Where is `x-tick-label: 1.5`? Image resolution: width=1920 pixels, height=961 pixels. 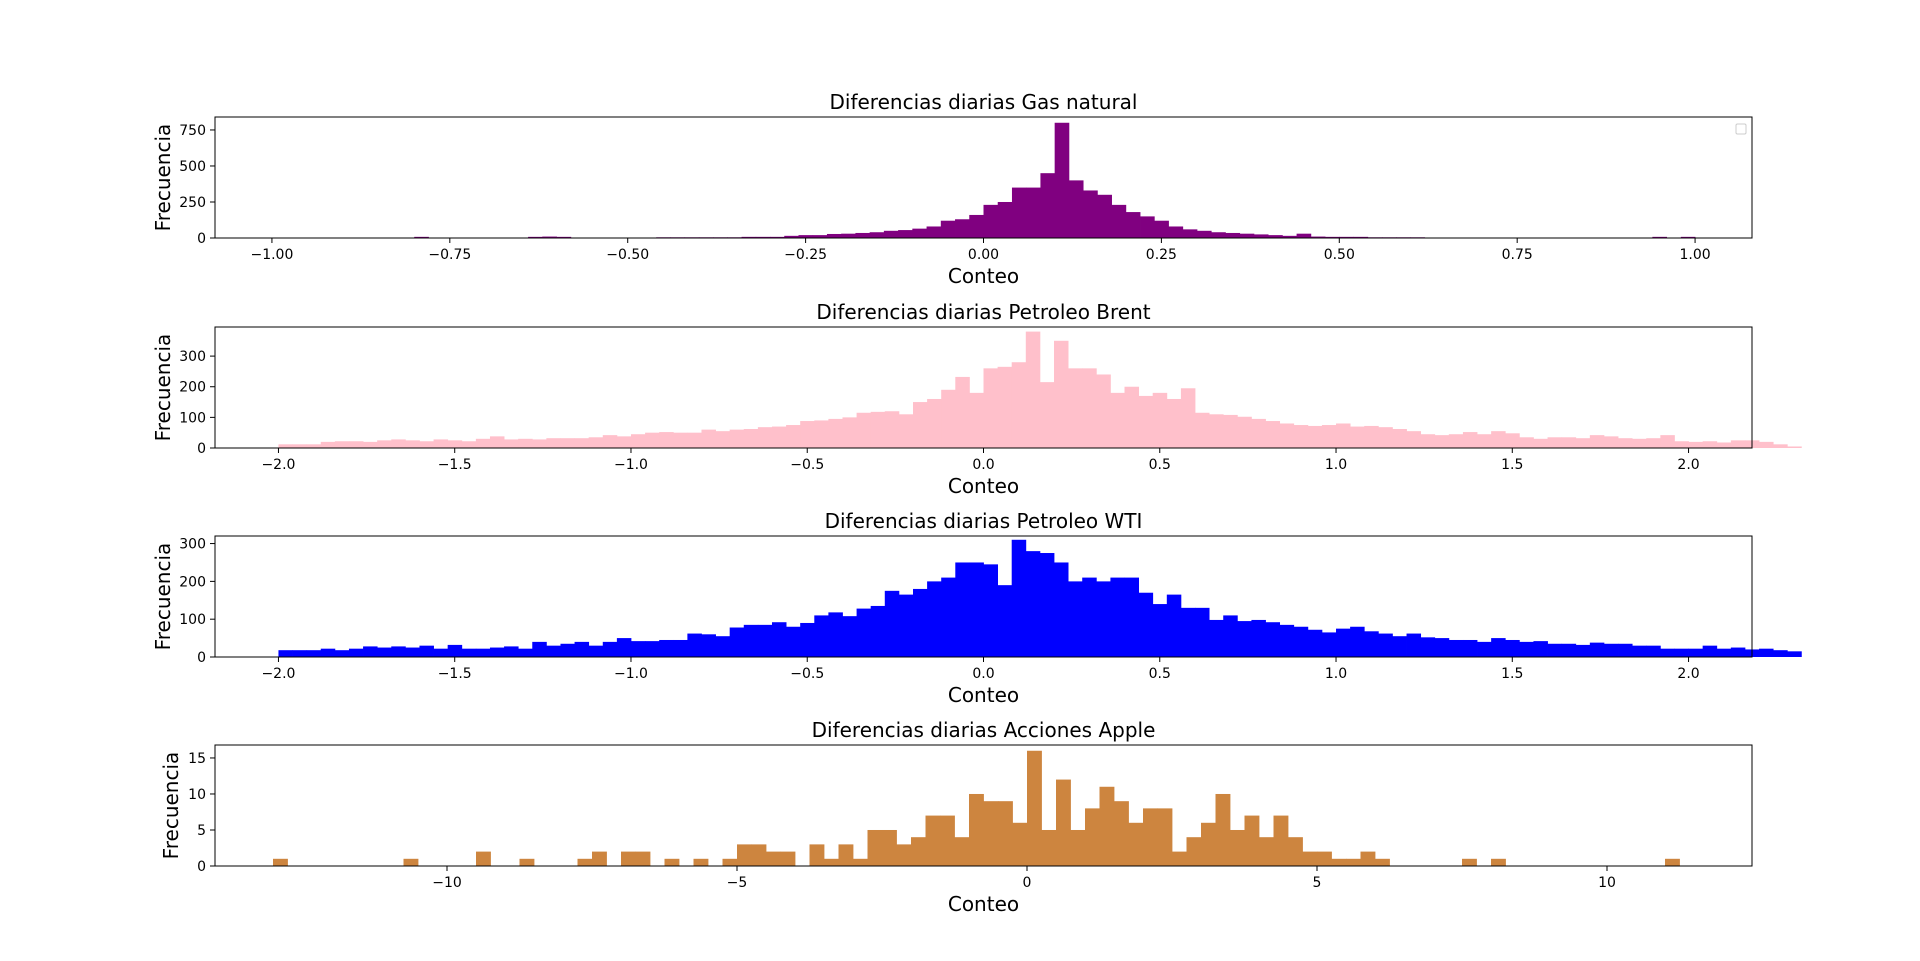
x-tick-label: 1.5 is located at coordinates (1512, 674).